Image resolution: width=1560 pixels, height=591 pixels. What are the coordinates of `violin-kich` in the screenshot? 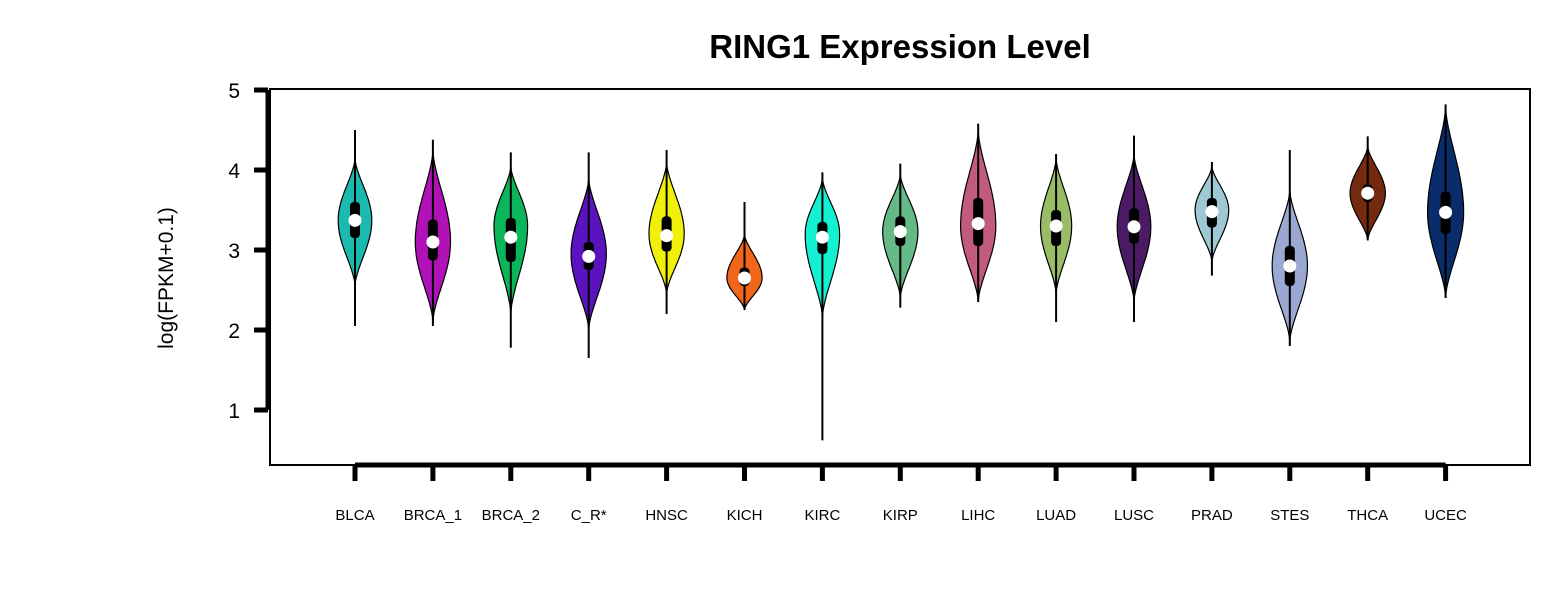 It's located at (744, 256).